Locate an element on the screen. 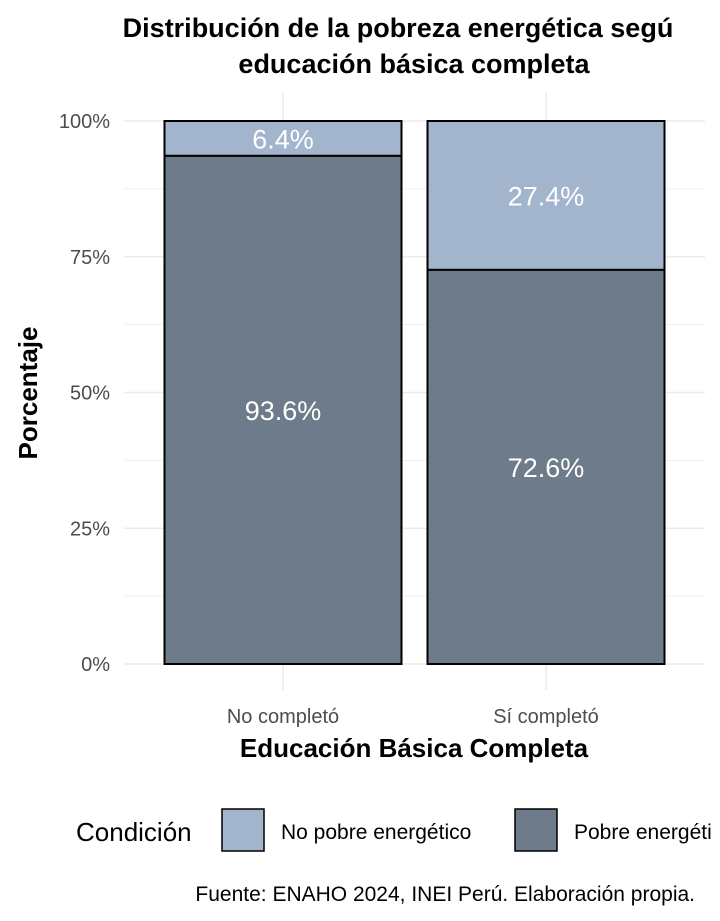  y-tick-label: 25% is located at coordinates (90, 529).